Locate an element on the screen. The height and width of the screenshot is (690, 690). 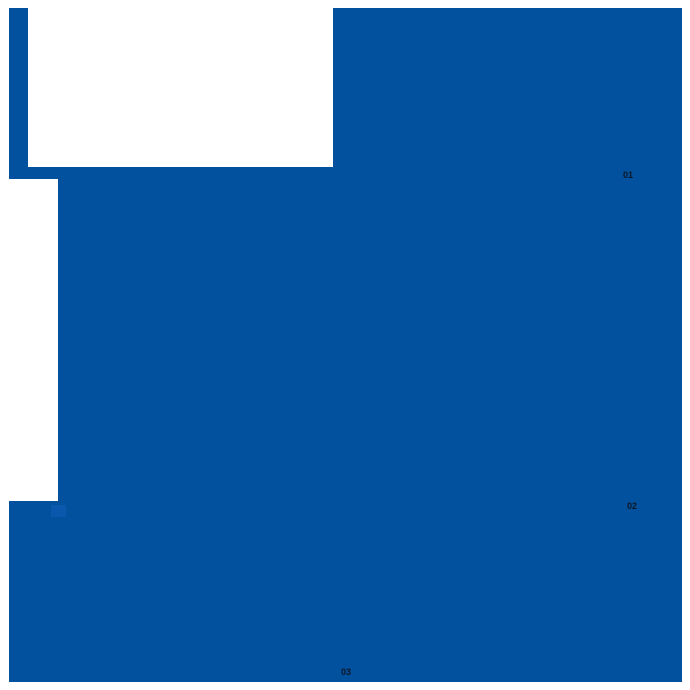
marker-label-03: 03 is located at coordinates (346, 672).